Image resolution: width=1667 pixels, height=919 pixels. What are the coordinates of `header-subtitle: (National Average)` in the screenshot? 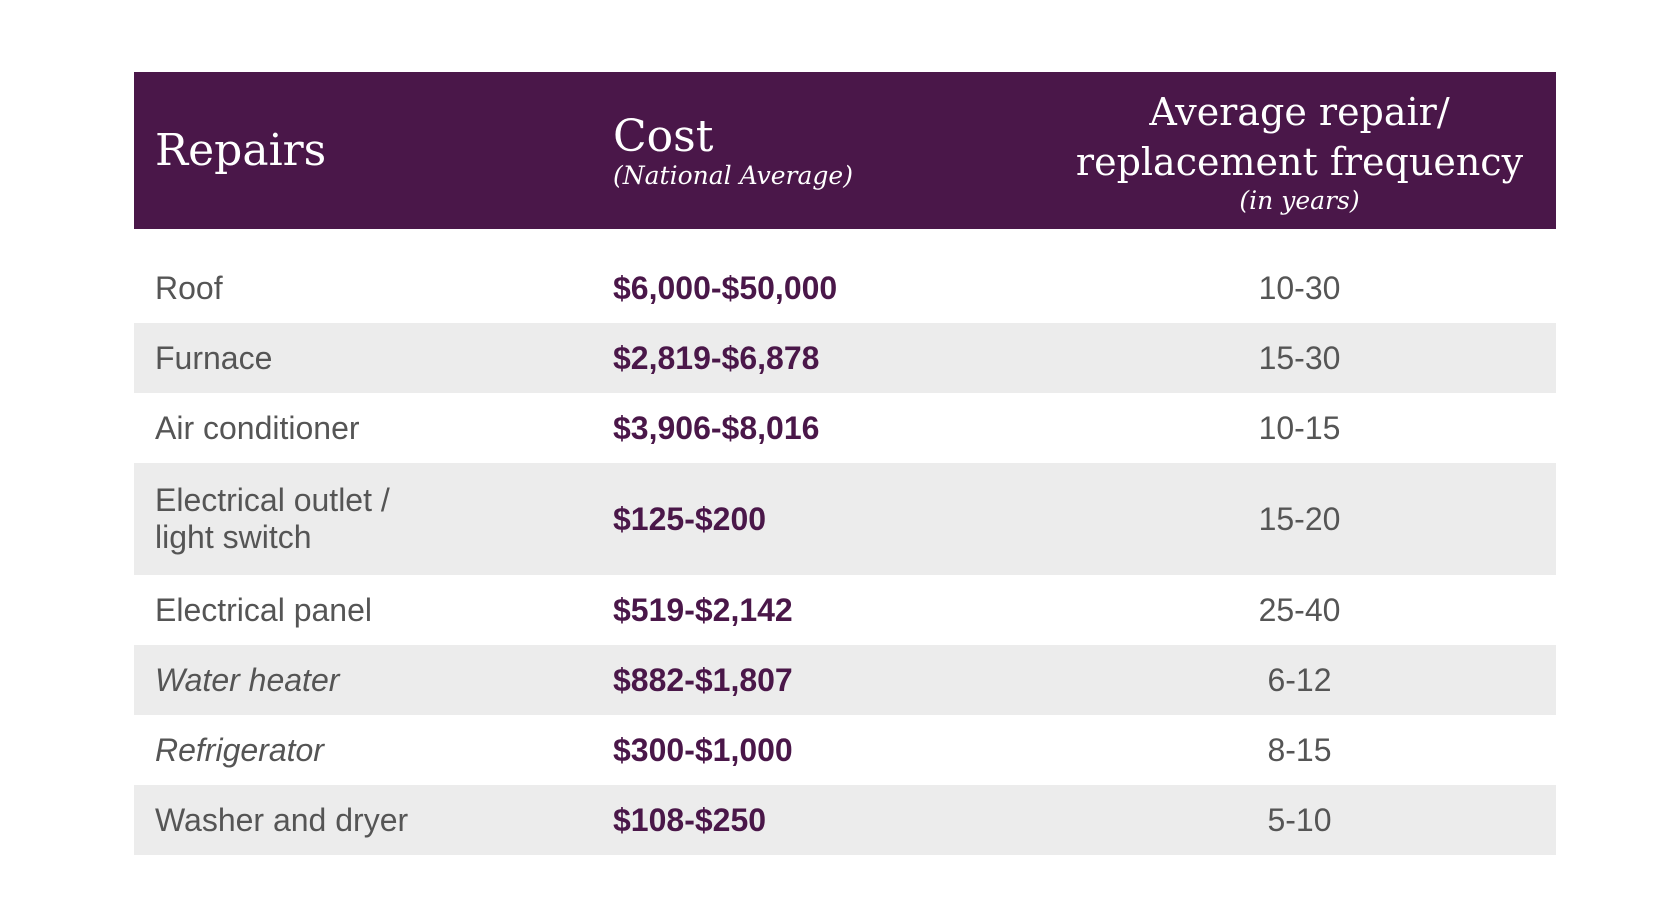 It's located at (733, 175).